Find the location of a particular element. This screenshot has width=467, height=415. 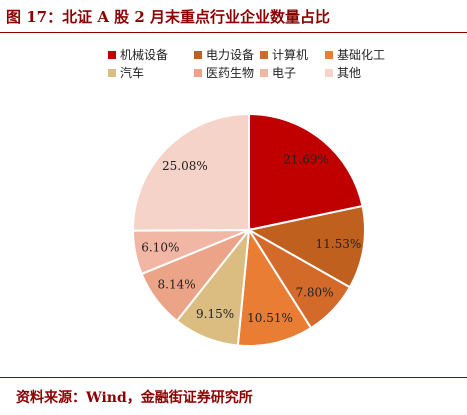

legend-label: 其他 is located at coordinates (349, 73).